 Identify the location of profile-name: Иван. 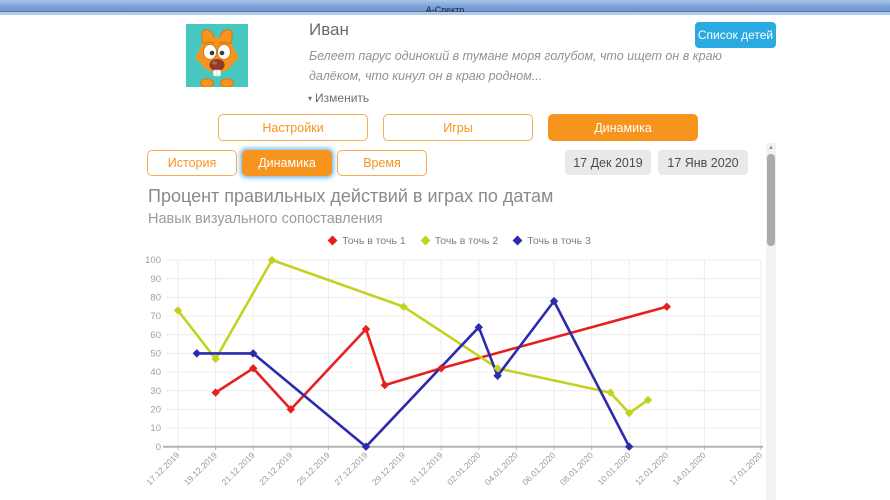
(329, 29).